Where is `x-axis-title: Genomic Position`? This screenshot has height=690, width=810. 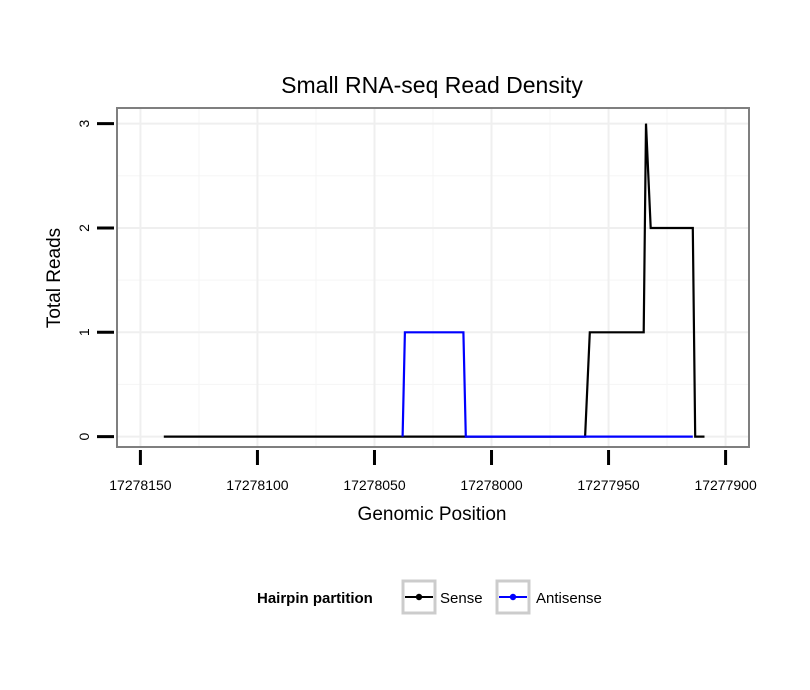 x-axis-title: Genomic Position is located at coordinates (432, 514).